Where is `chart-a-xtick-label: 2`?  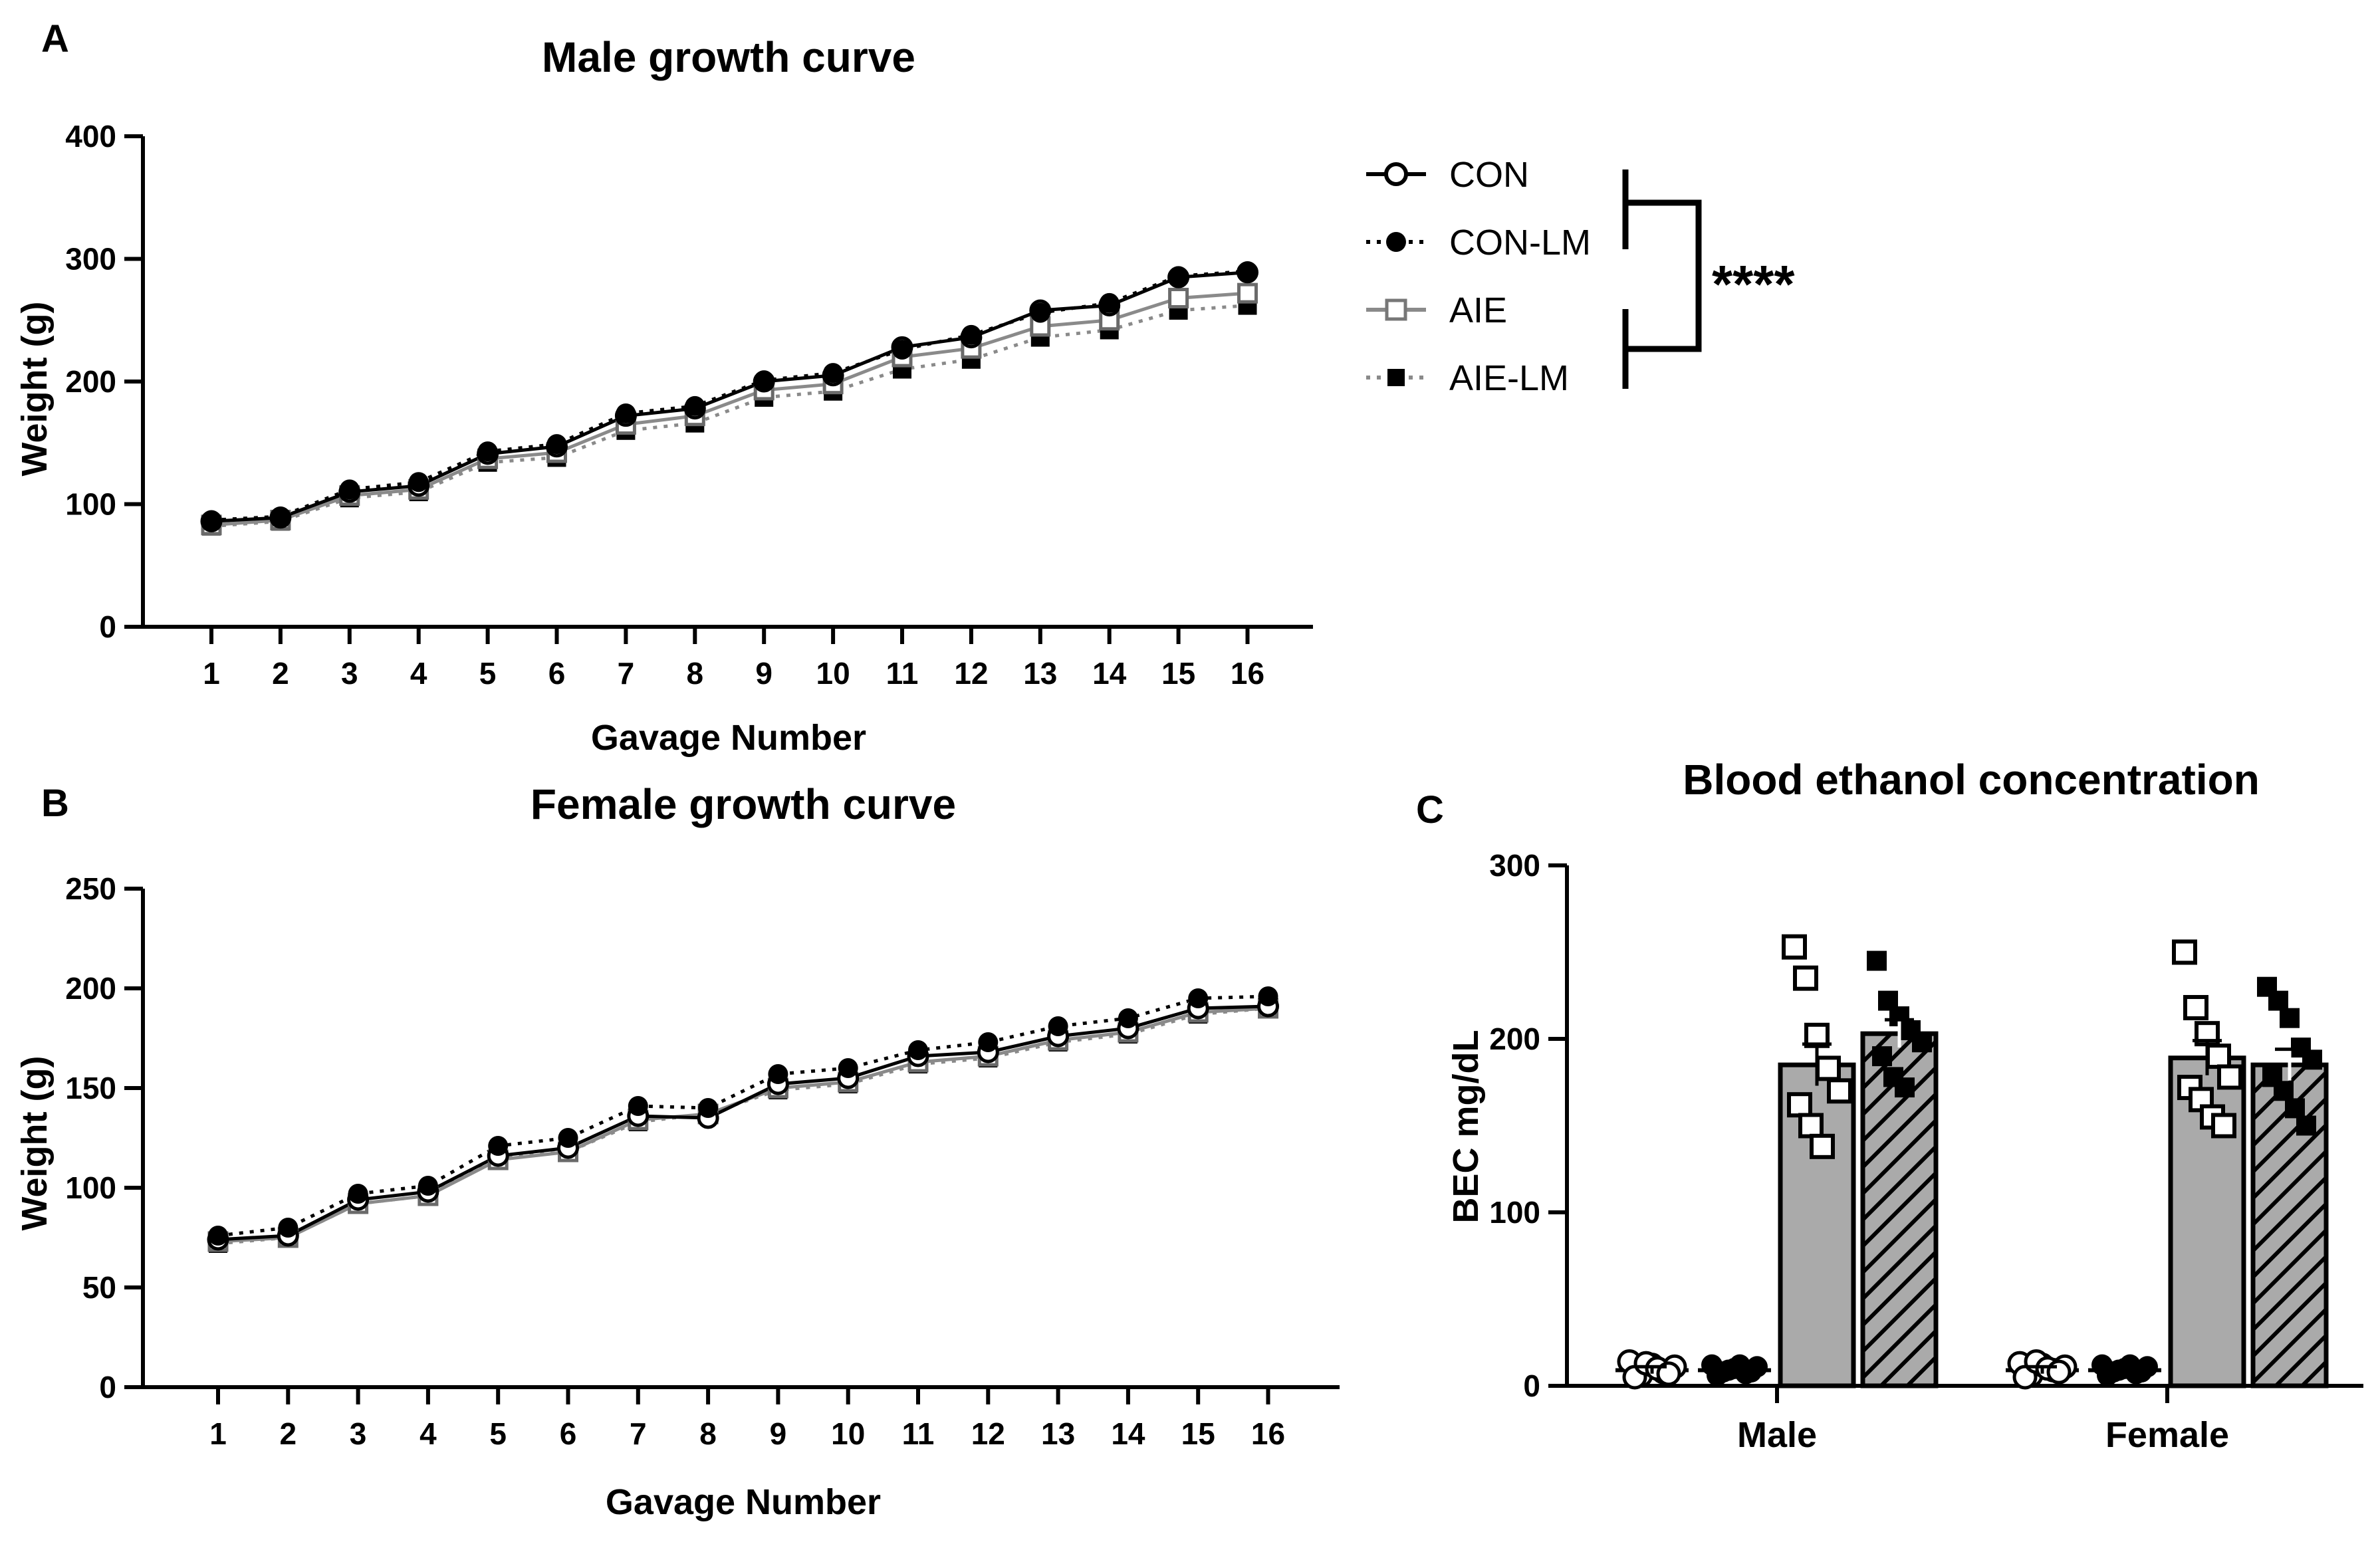
chart-a-xtick-label: 2 is located at coordinates (280, 674).